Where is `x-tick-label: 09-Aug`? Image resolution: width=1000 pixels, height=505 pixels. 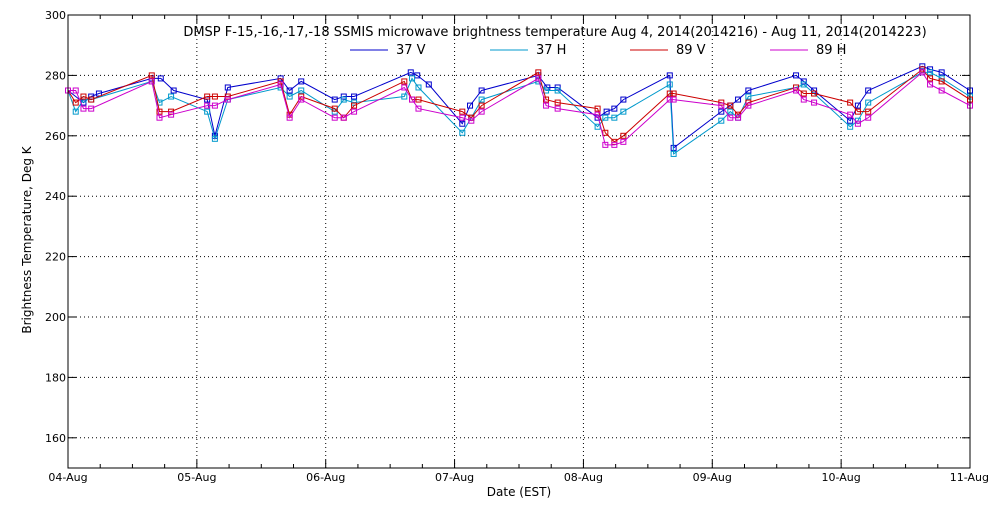 x-tick-label: 09-Aug is located at coordinates (712, 477).